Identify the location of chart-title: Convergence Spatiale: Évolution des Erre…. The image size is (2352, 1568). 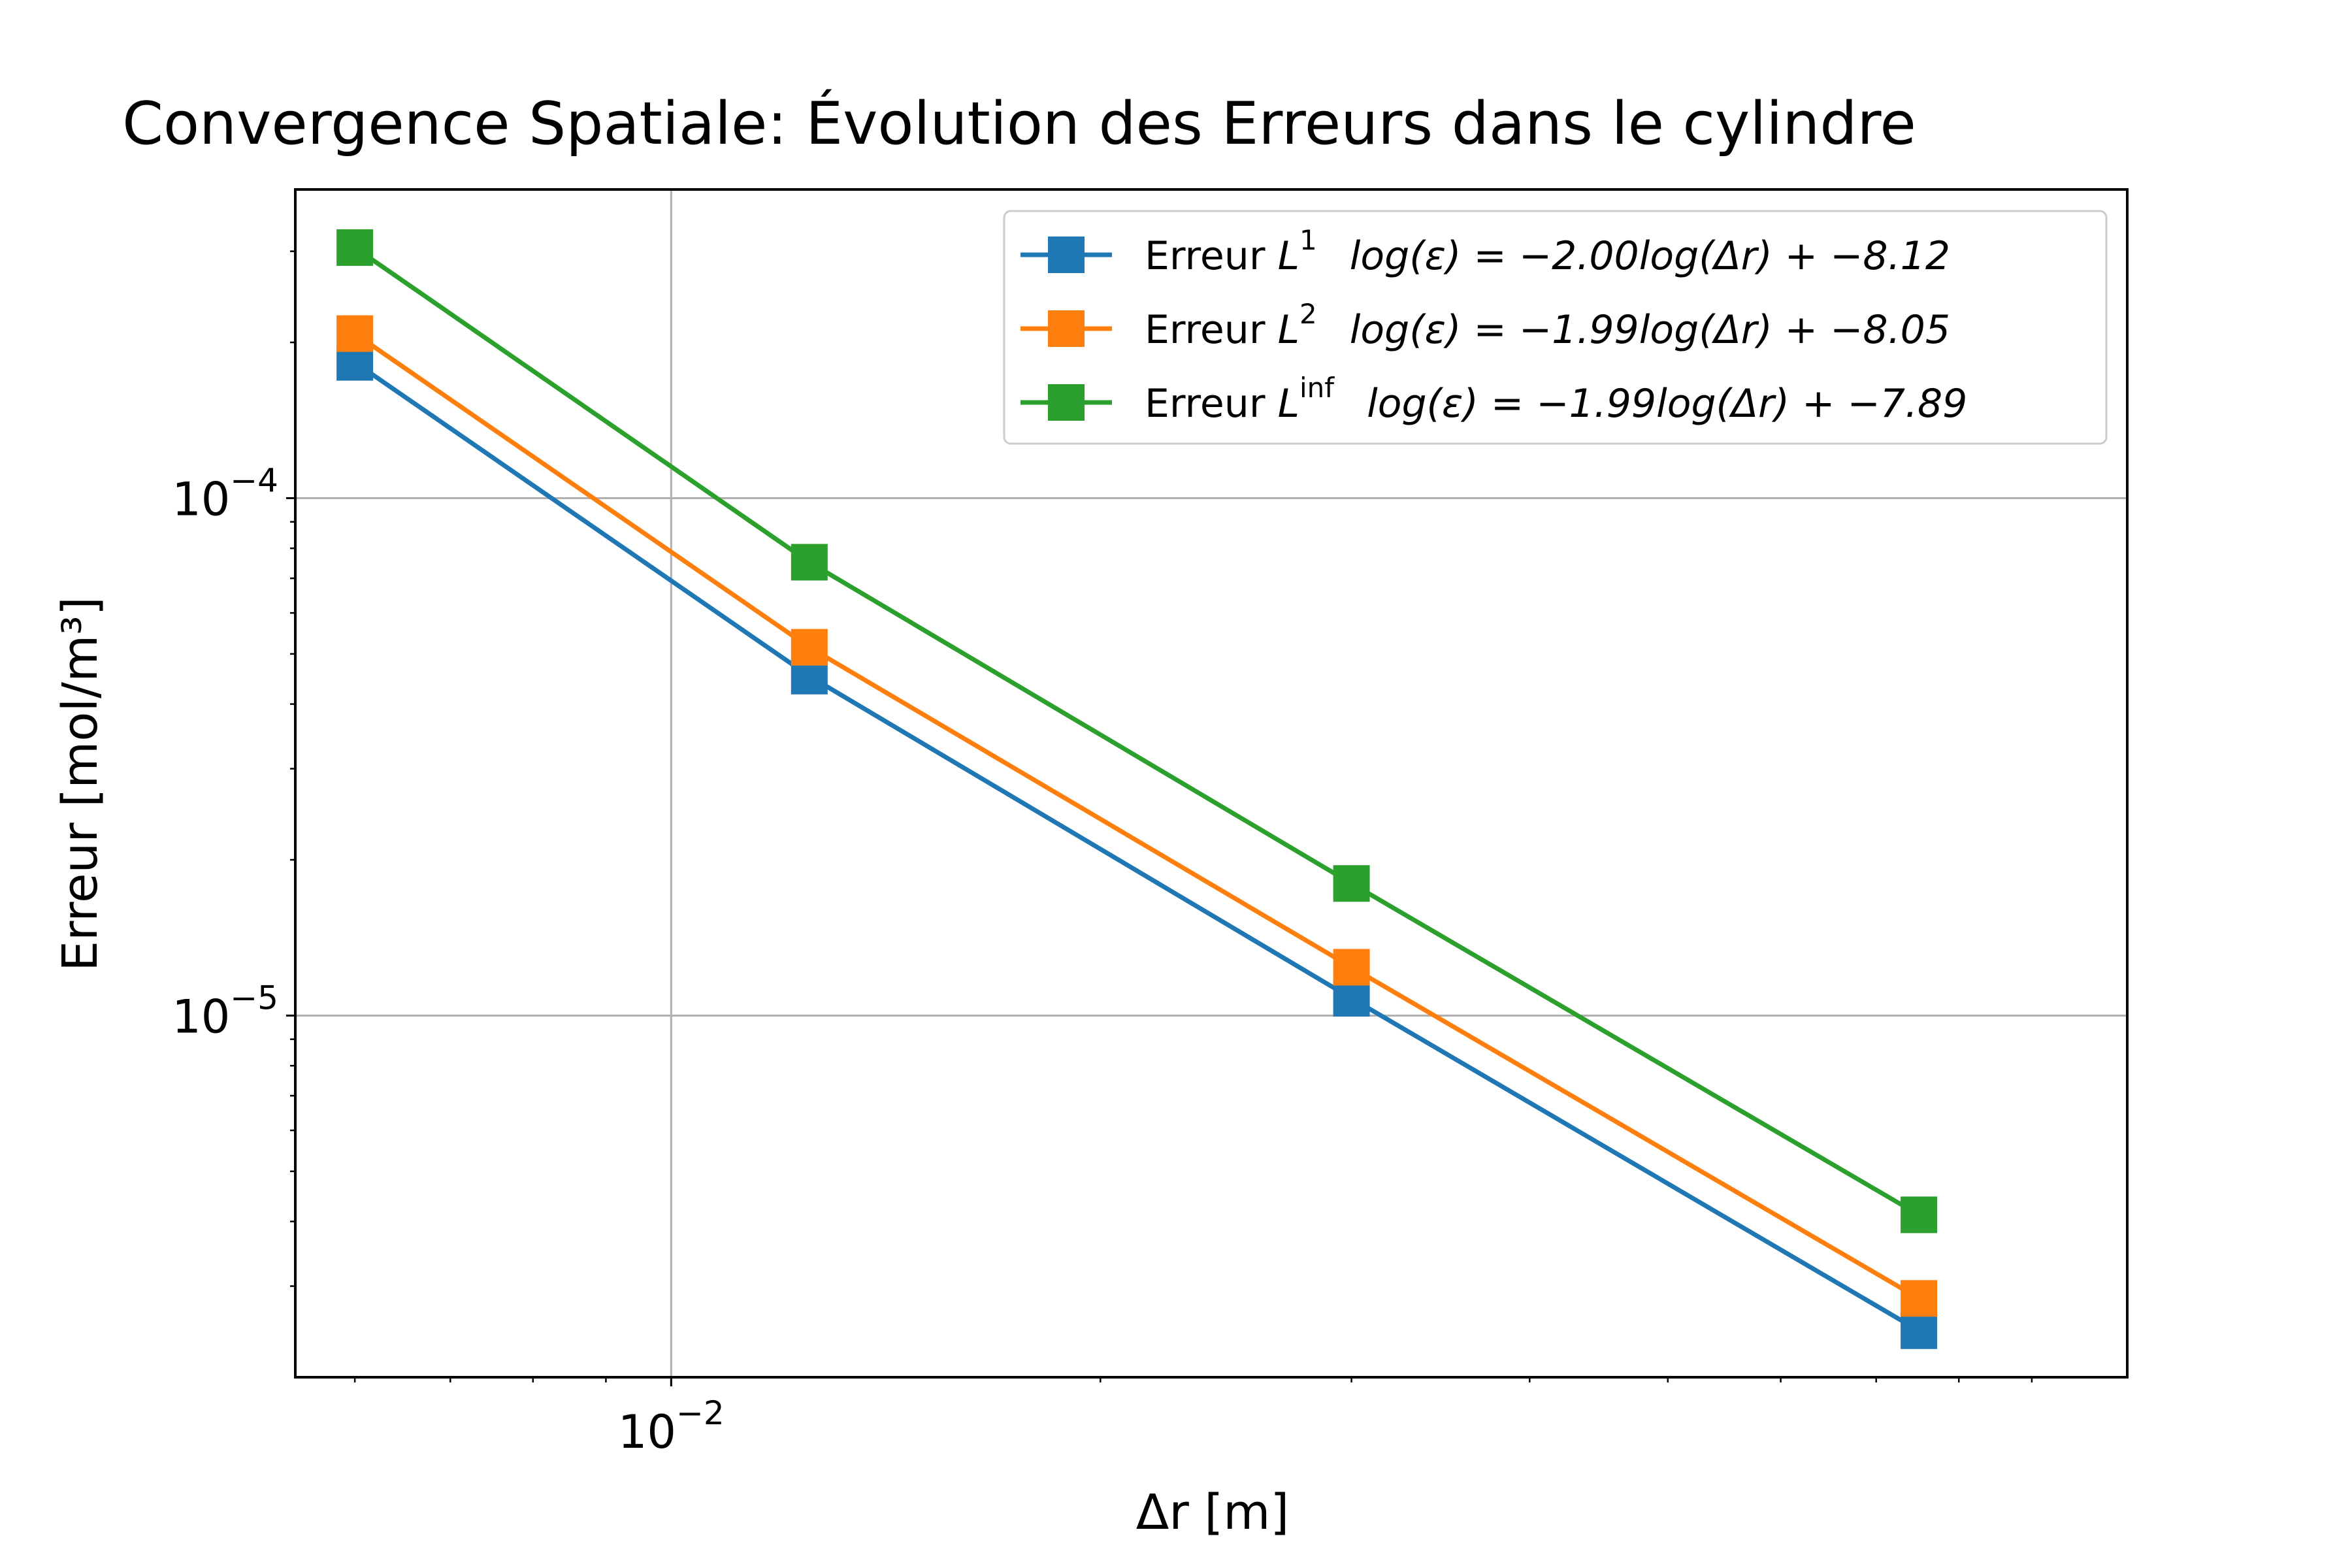
(1019, 123).